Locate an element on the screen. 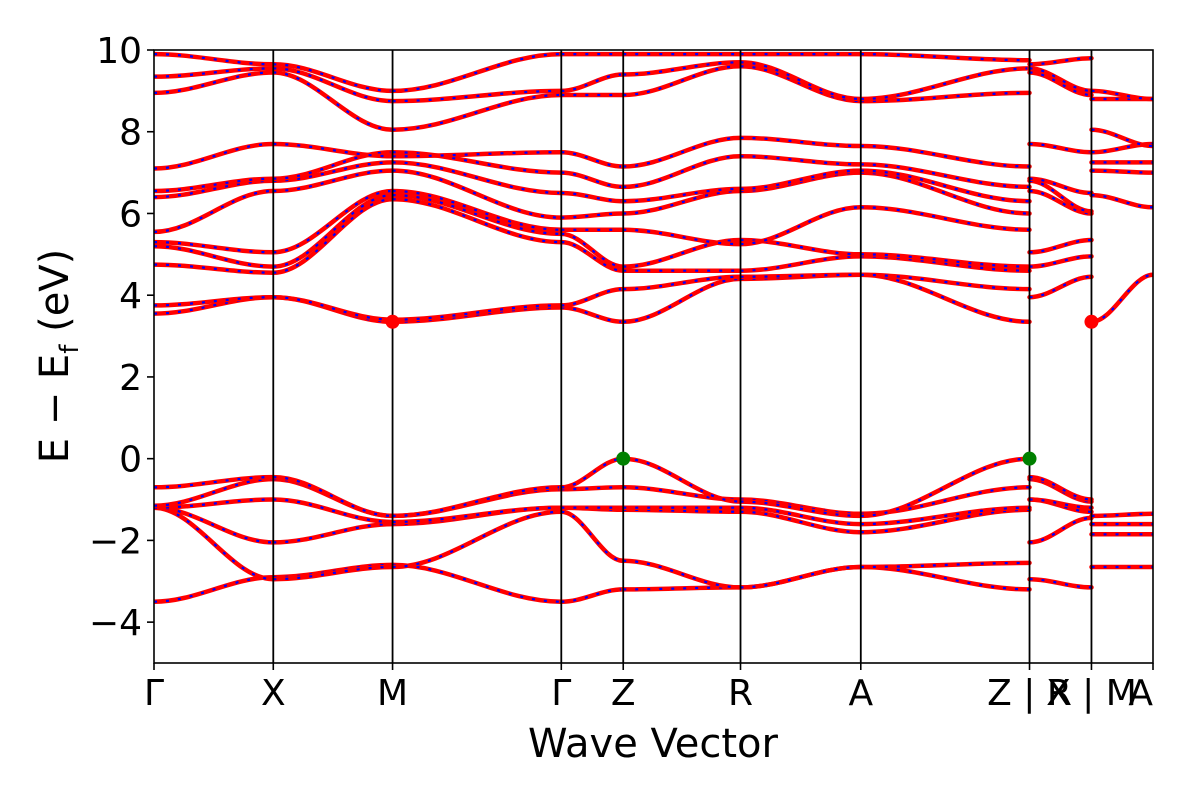  x-tick-label: A is located at coordinates (860, 693).